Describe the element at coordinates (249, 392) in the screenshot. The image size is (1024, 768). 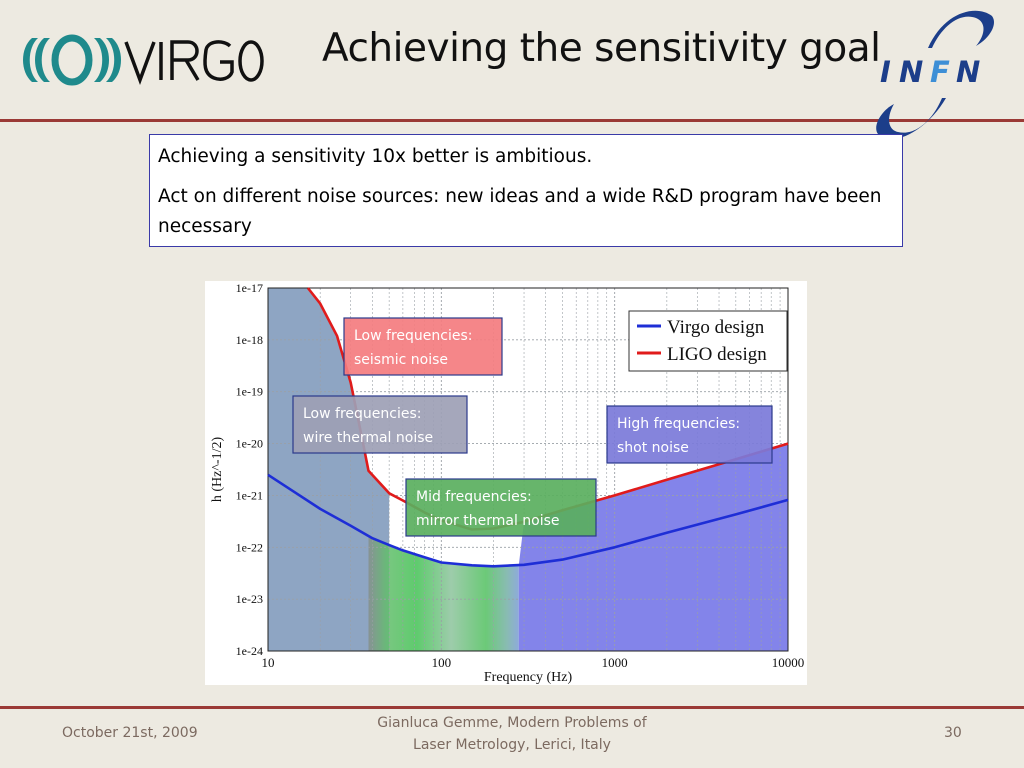
I see `y-tick-label: 1e-19` at that location.